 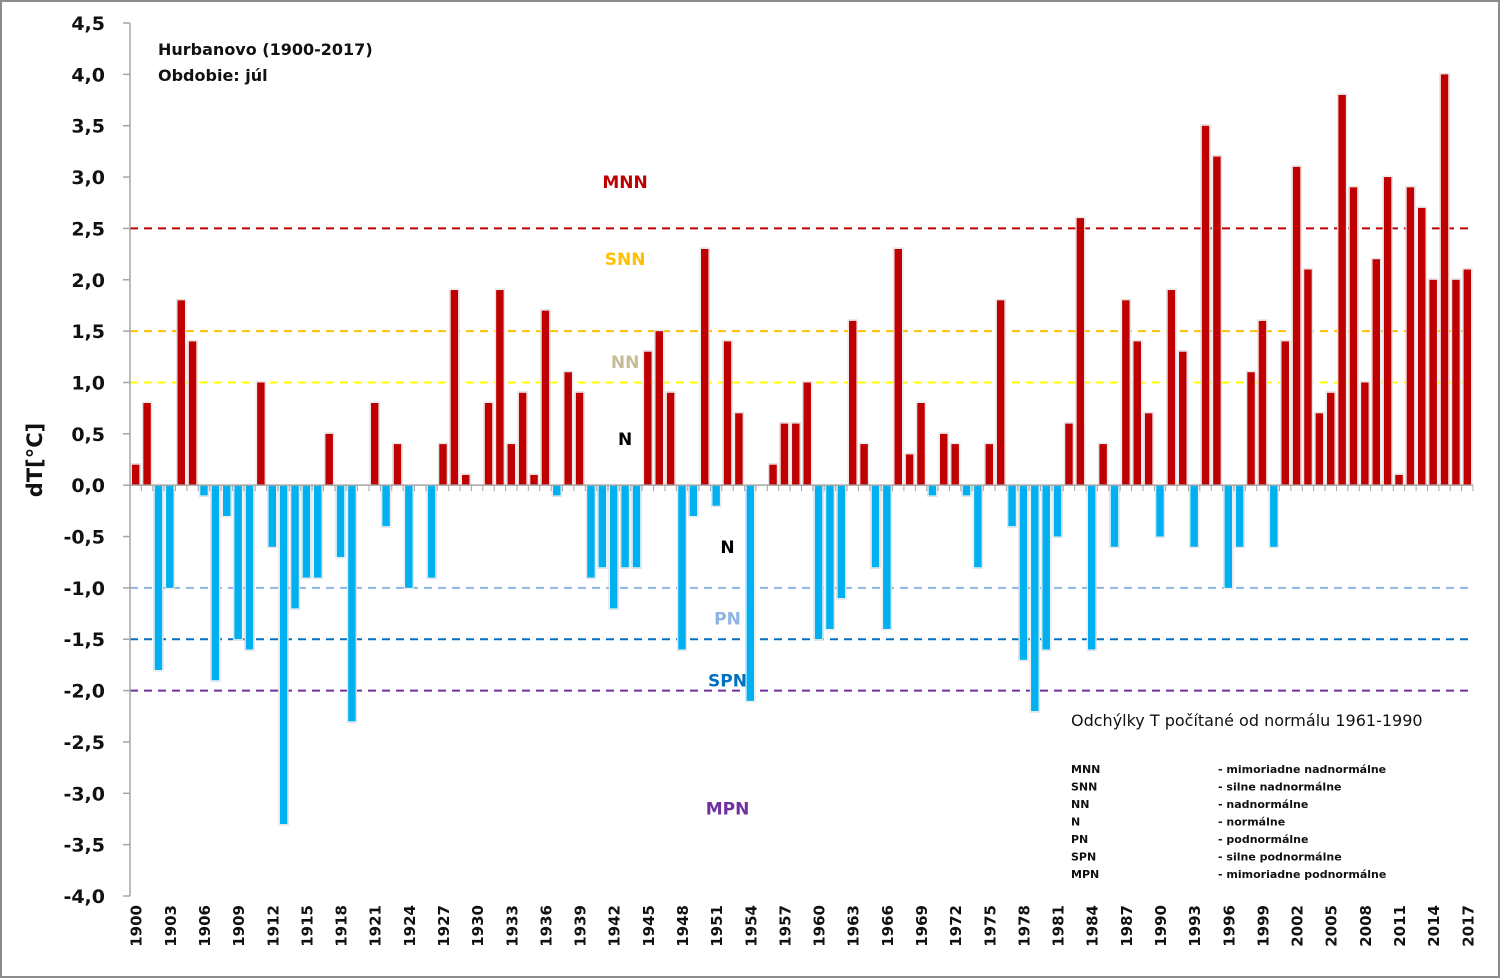 I want to click on y-tick-label: -0,5, so click(x=84, y=538).